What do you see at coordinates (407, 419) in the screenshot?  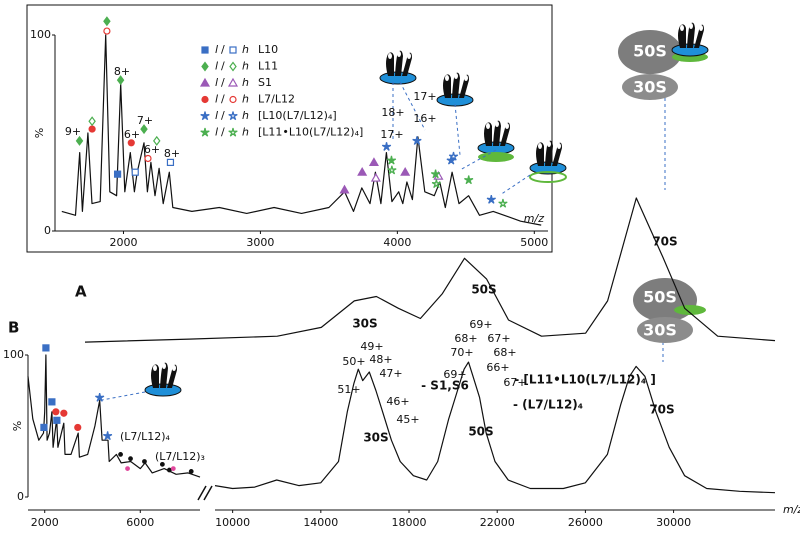 I see `annotation: 45+` at bounding box center [407, 419].